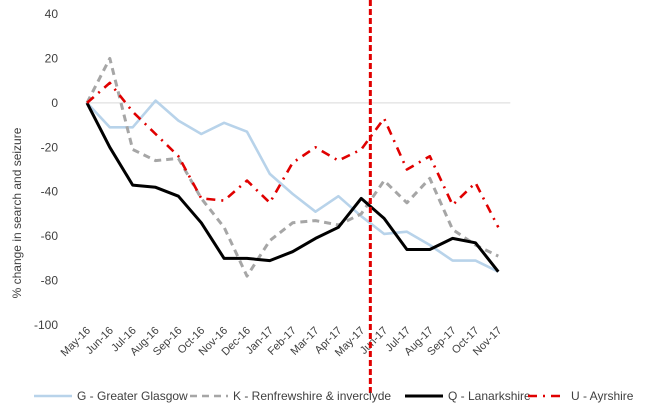 Image resolution: width=671 pixels, height=413 pixels. I want to click on y-tick-label: -80, so click(50, 281).